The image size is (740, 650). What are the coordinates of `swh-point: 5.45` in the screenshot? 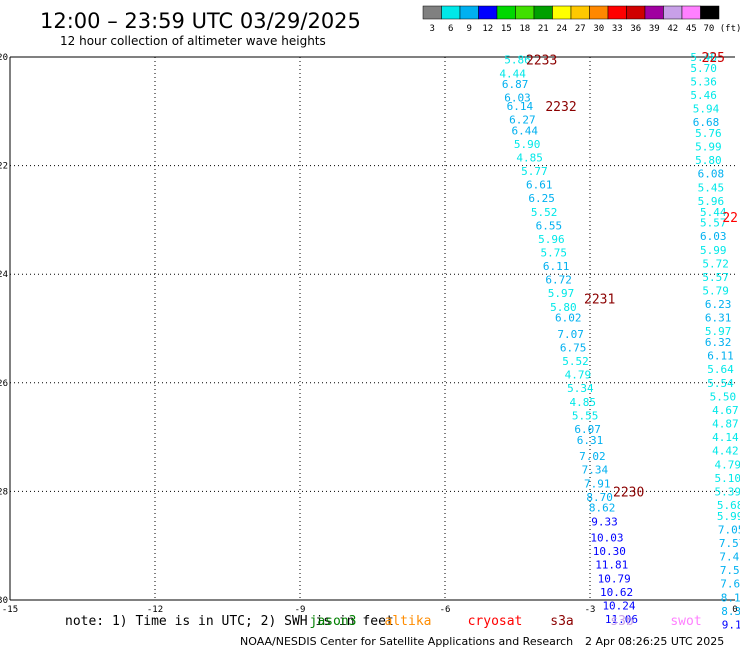 It's located at (711, 187).